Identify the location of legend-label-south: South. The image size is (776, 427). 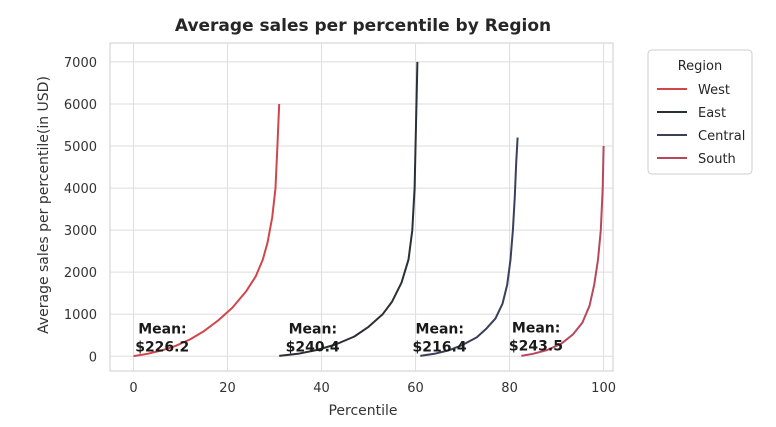
(717, 159).